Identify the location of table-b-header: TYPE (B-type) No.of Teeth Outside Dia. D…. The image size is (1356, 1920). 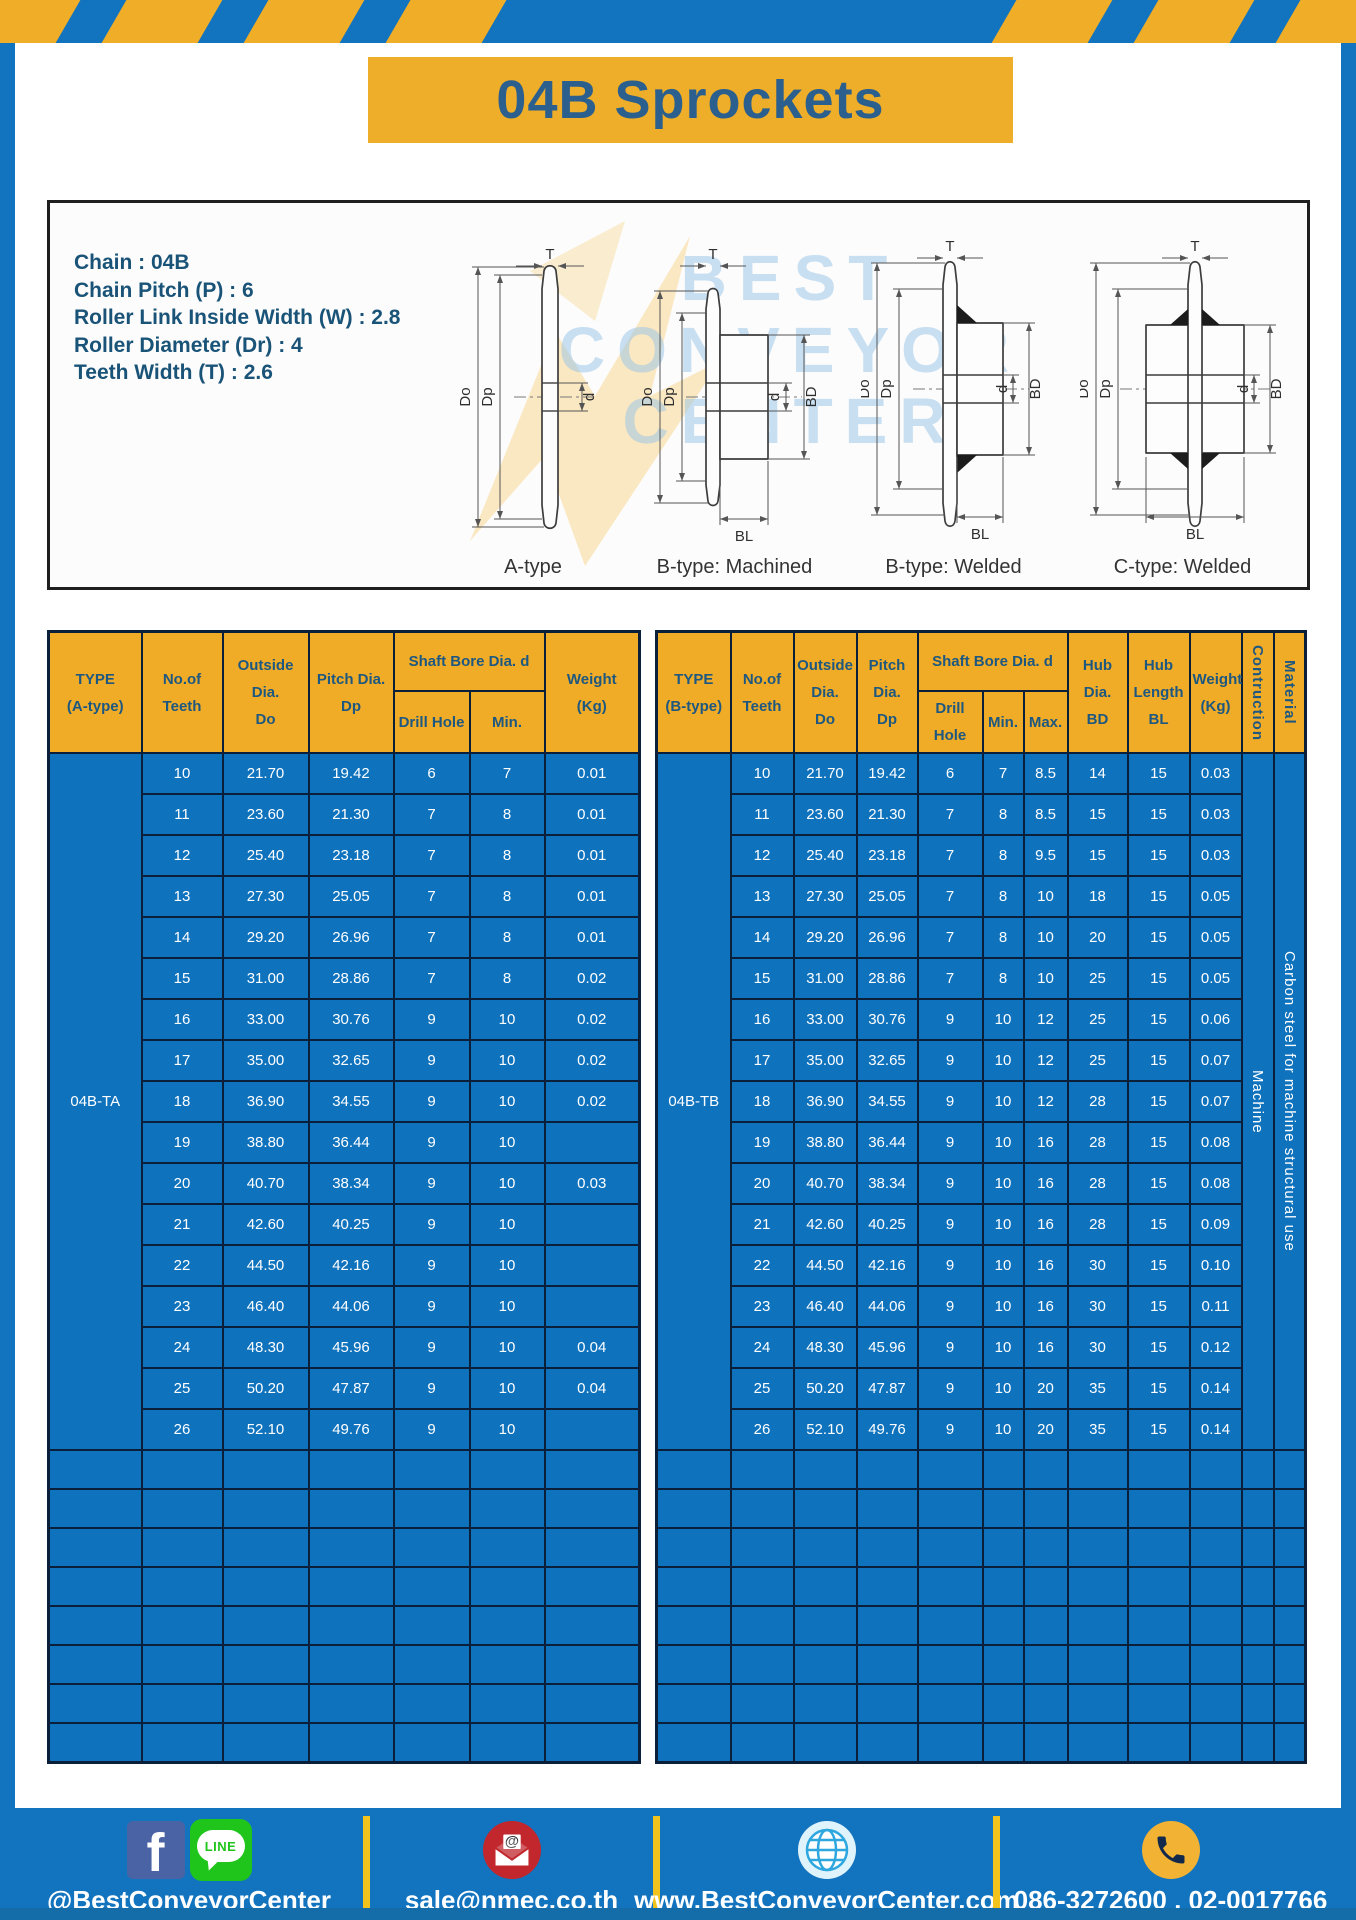
(981, 692).